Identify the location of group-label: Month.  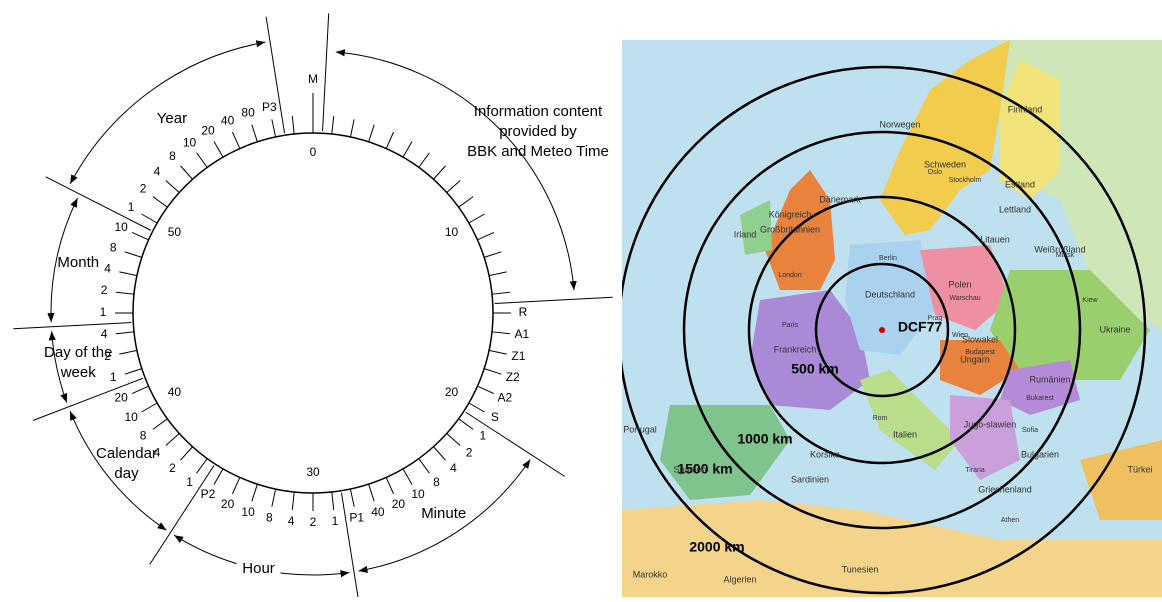
(78, 262).